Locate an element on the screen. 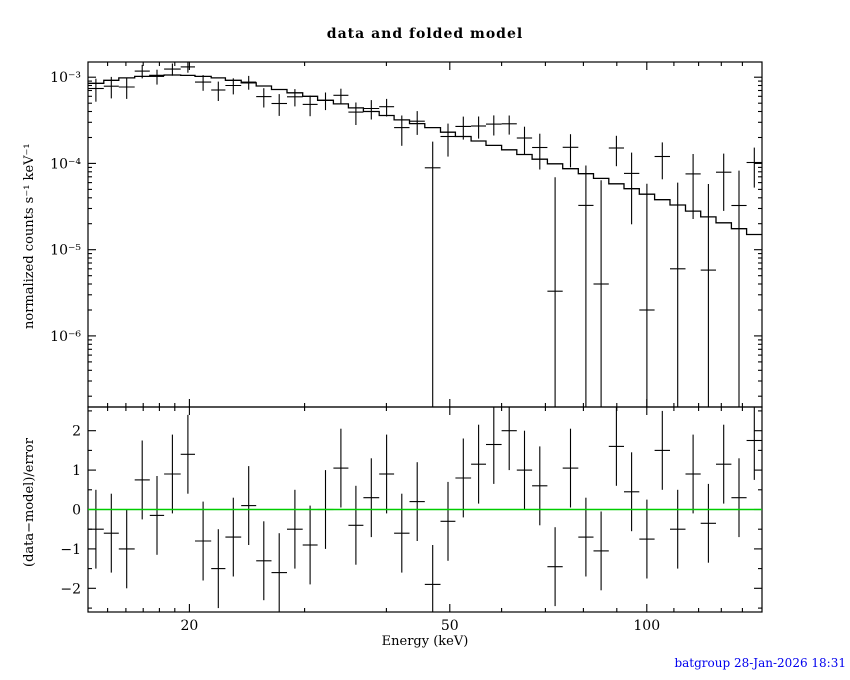  svg-text: 10⁻⁵ is located at coordinates (65, 251).